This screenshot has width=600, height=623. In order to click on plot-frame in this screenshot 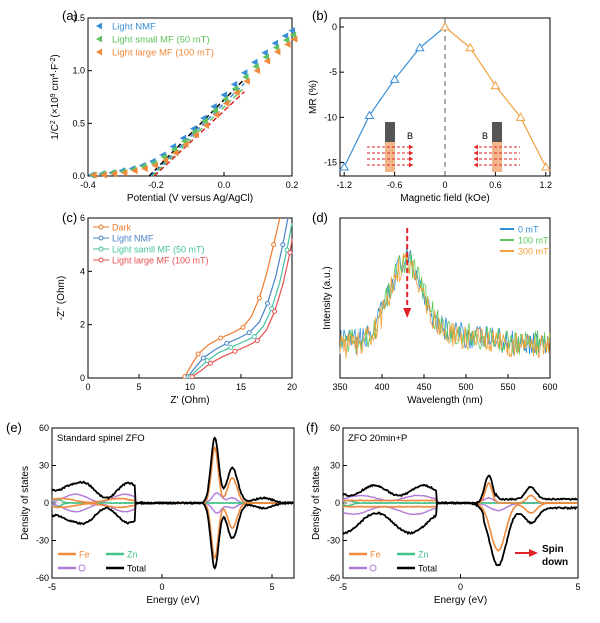, I will do `click(190, 97)`.